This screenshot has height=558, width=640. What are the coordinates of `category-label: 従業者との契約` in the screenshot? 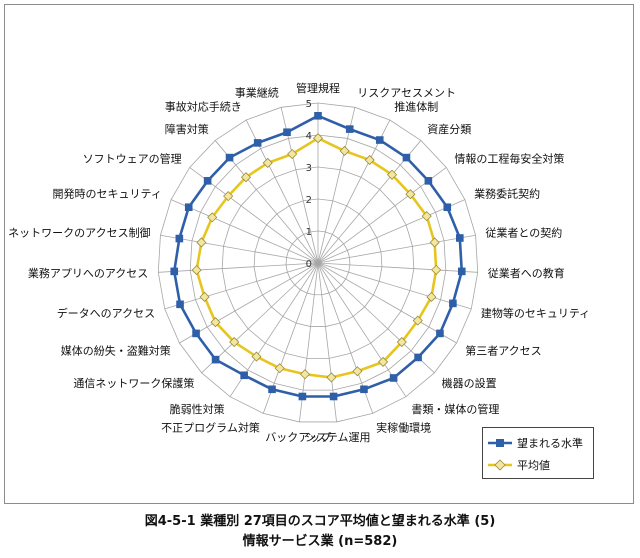 It's located at (523, 233).